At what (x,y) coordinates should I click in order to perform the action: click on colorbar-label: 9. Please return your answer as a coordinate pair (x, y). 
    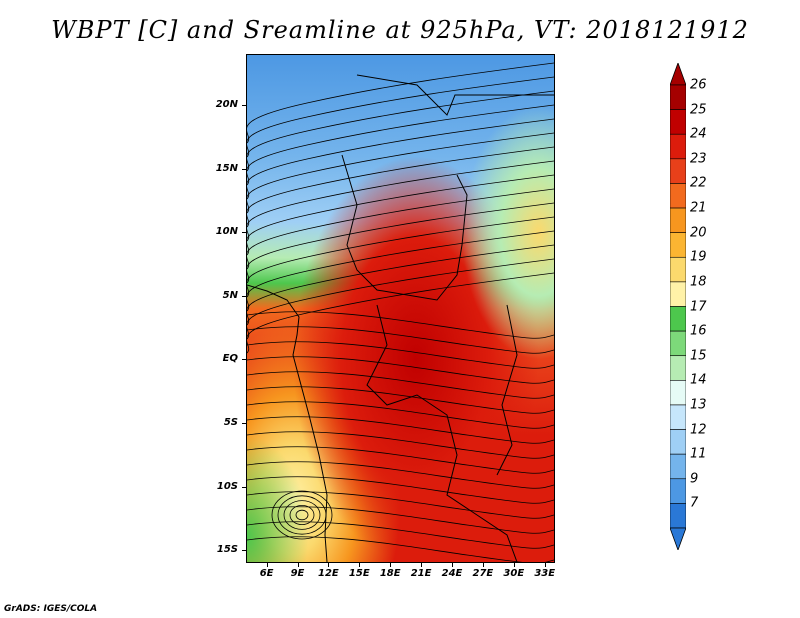
    Looking at the image, I should click on (694, 479).